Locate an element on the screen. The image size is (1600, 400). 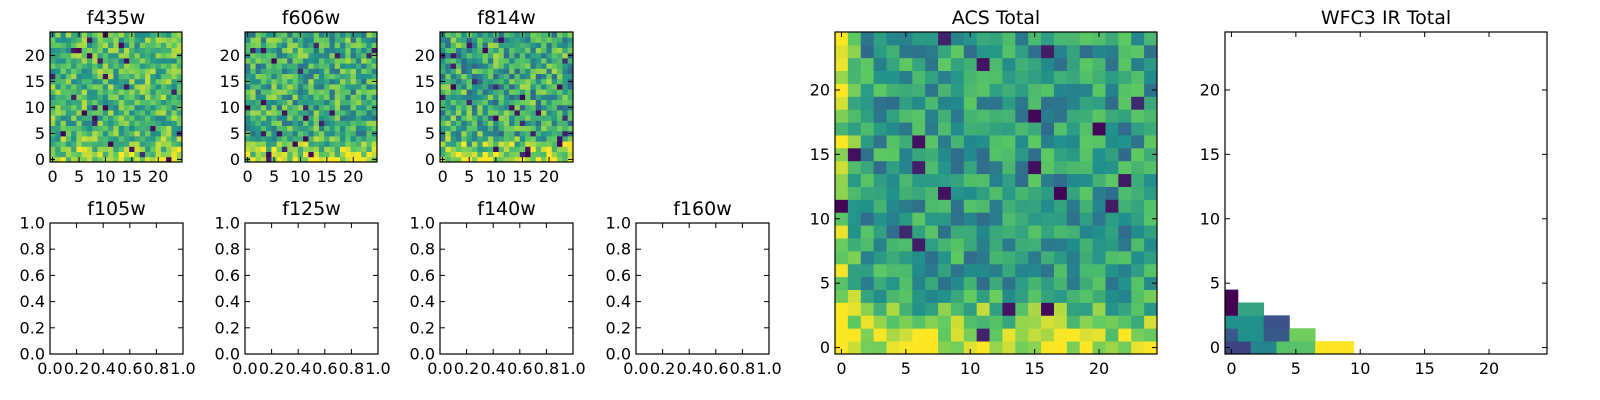
wfc3-ir-total-ytick-label: 0 is located at coordinates (1215, 347).